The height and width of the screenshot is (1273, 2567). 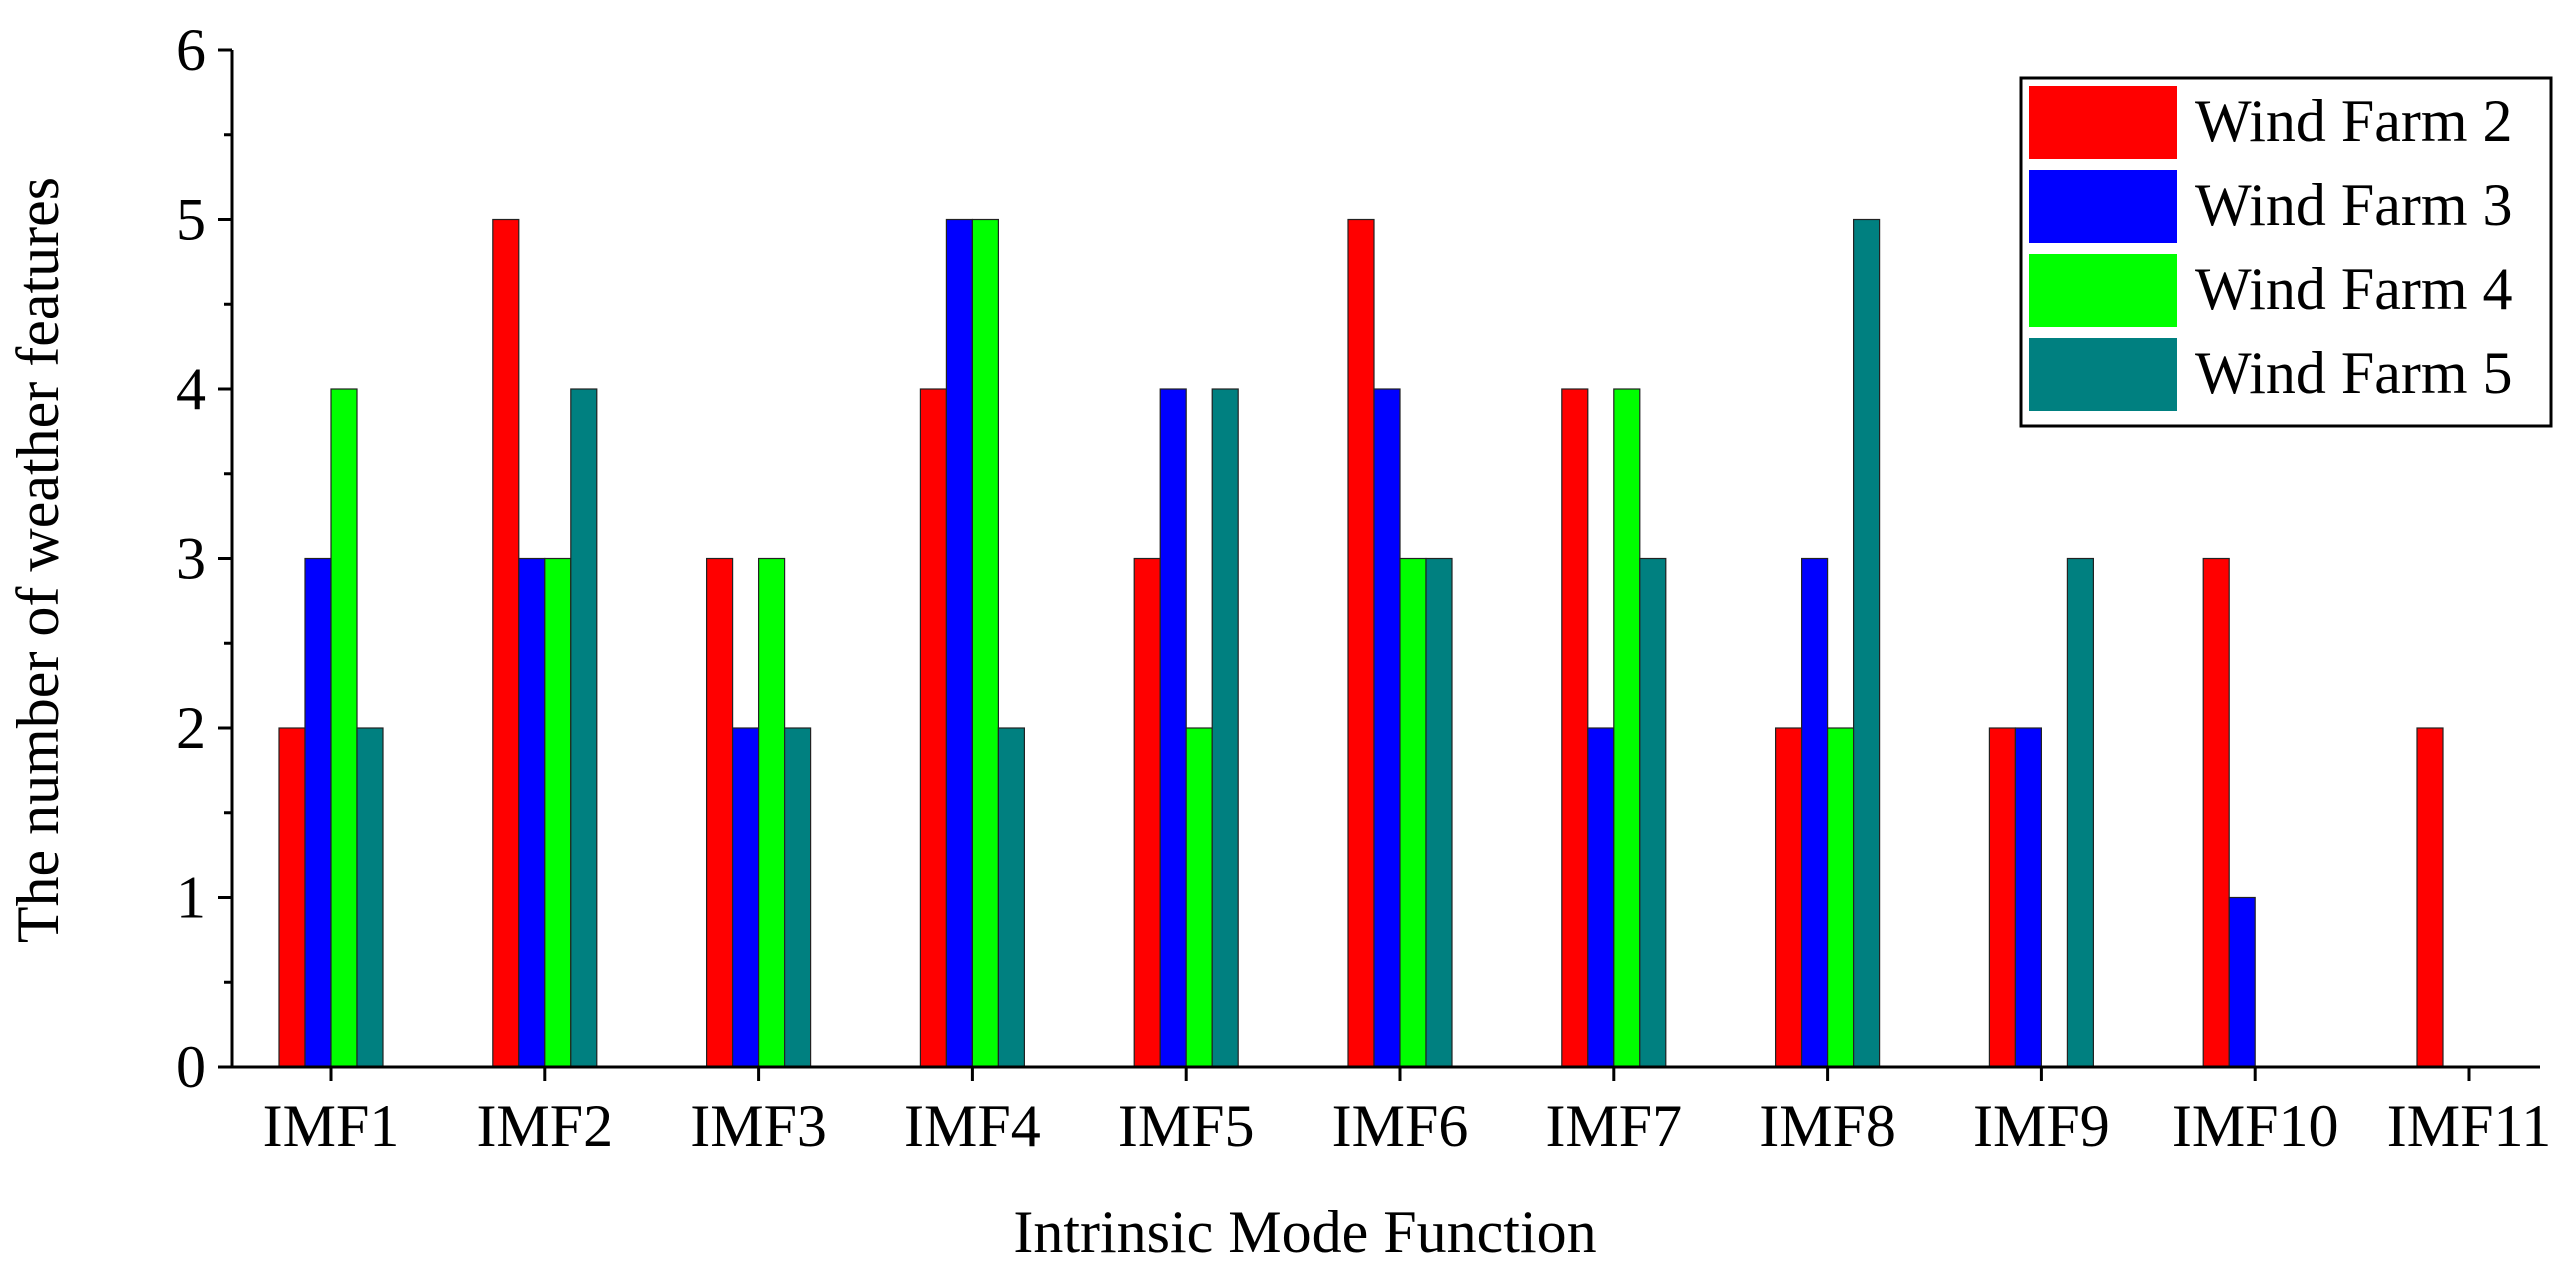 What do you see at coordinates (719, 812) in the screenshot?
I see `bar-wind-farm-2-imf3` at bounding box center [719, 812].